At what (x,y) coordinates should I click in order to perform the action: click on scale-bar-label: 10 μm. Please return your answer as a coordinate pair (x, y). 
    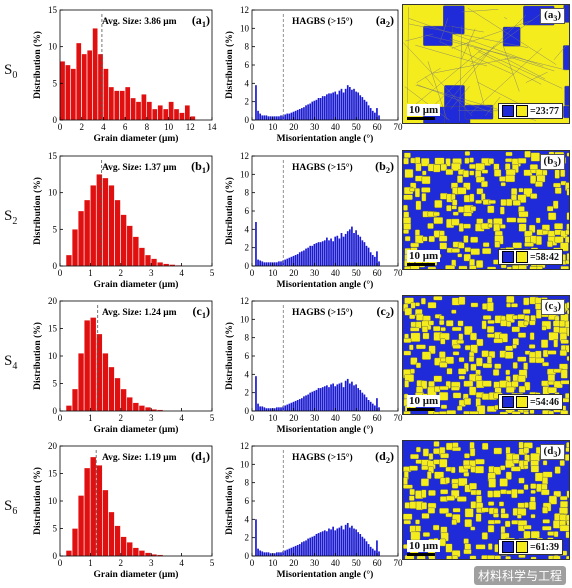
    Looking at the image, I should click on (423, 256).